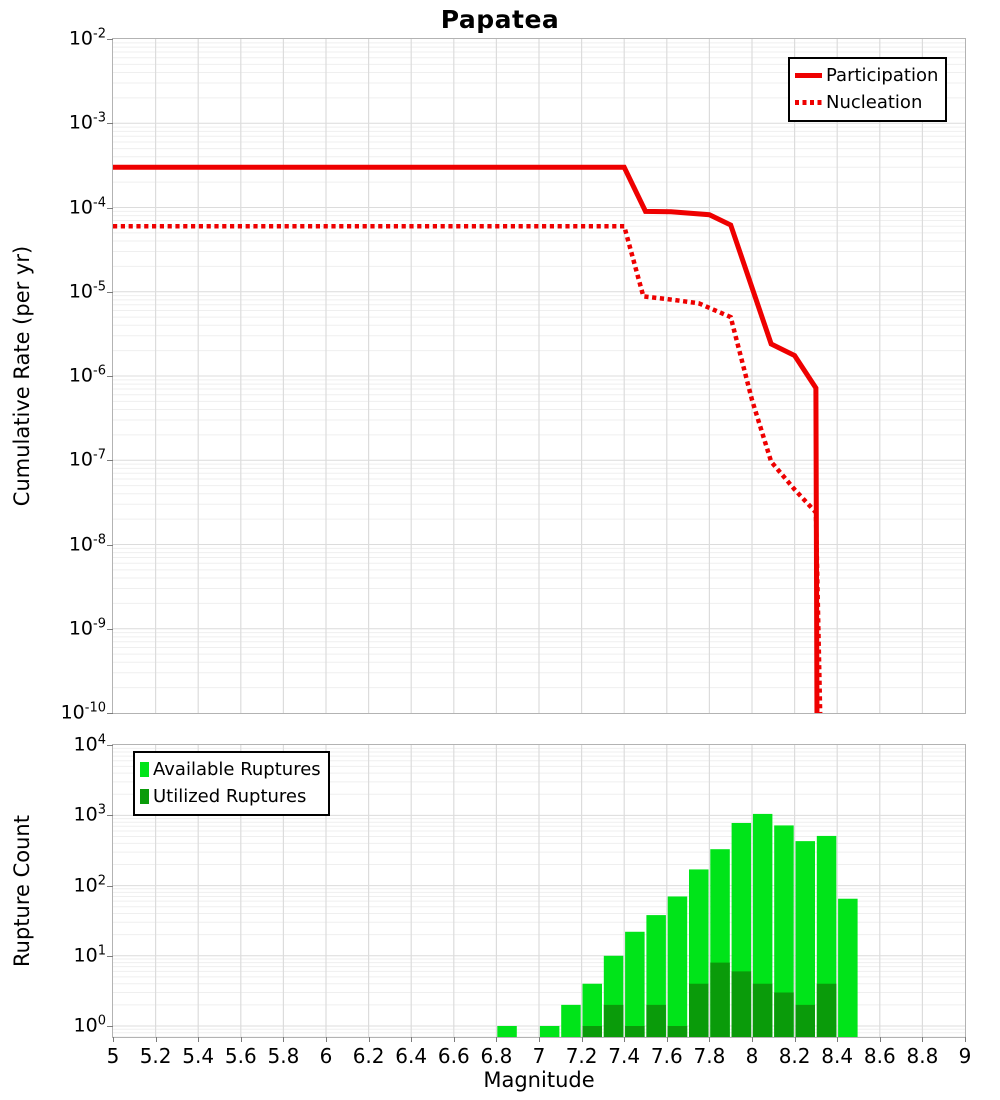 This screenshot has width=1000, height=1100. I want to click on y-tick-label: 10¹, so click(89, 955).